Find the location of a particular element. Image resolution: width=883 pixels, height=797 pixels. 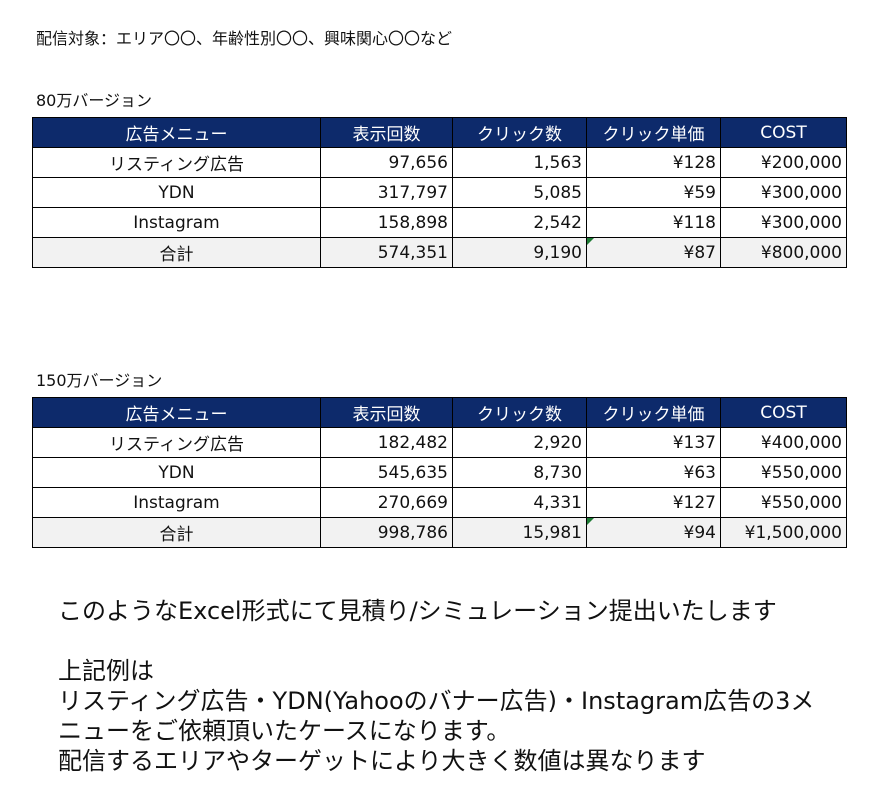

table-row: YDN 317,797 5,085 ¥59 ¥300,000 is located at coordinates (439, 192).